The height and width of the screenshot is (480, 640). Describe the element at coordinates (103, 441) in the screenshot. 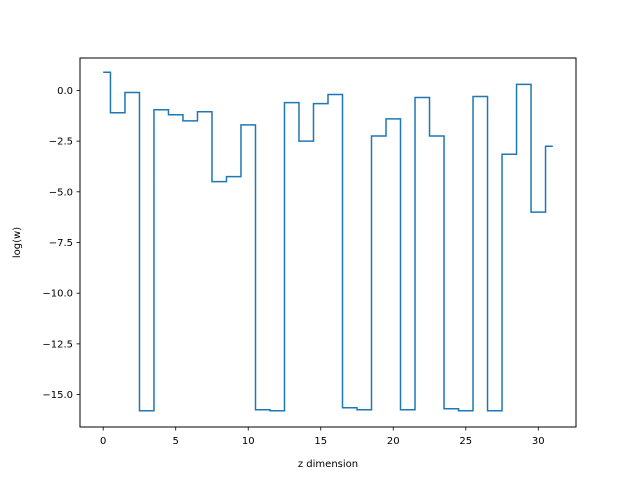

I see `x-tick-label: 0` at that location.